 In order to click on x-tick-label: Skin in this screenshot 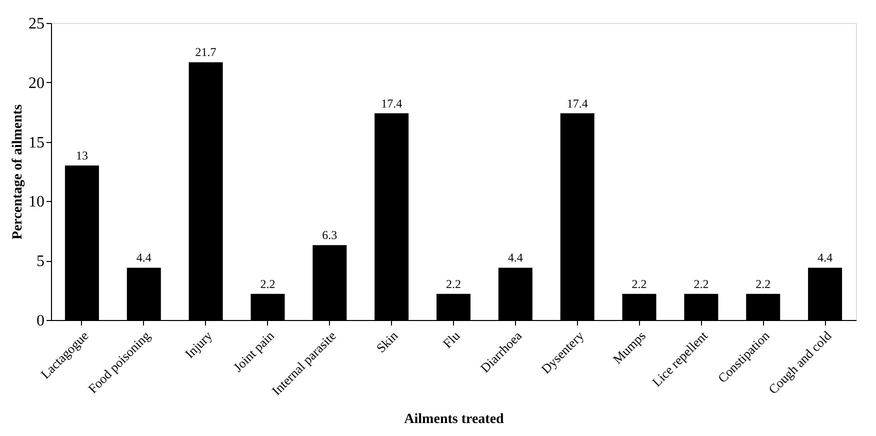, I will do `click(387, 342)`.